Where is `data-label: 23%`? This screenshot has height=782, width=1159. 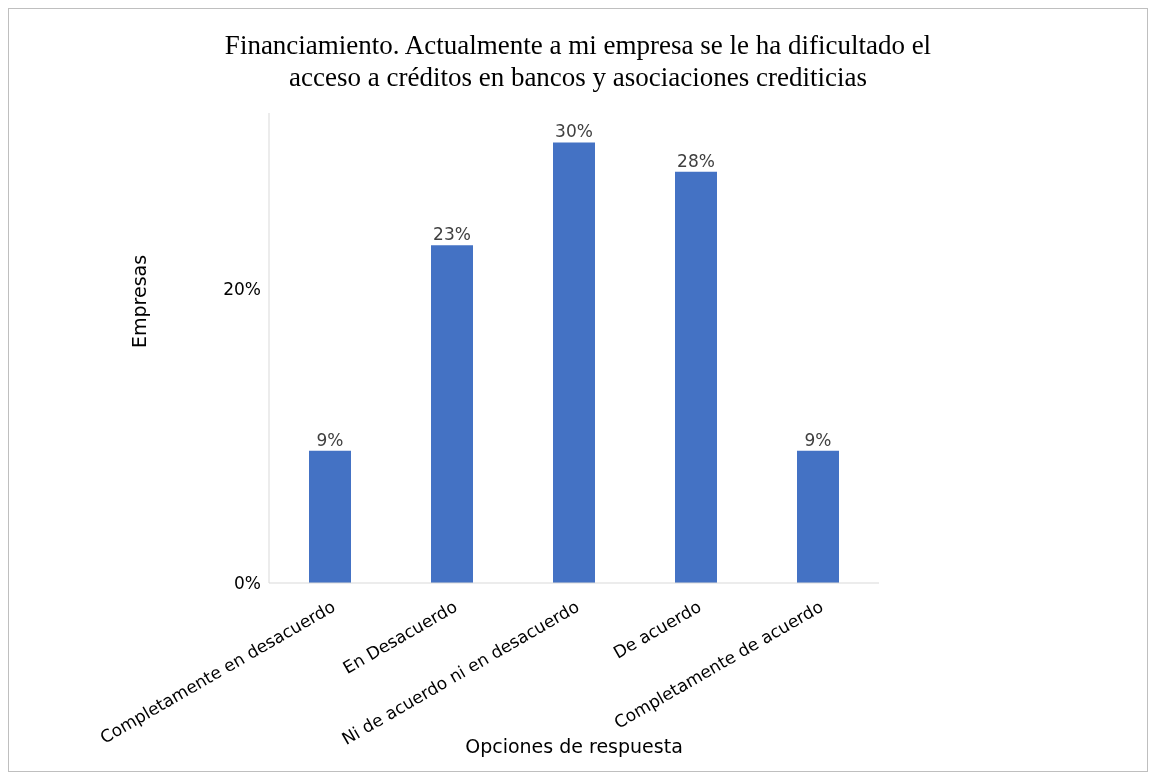 data-label: 23% is located at coordinates (452, 234).